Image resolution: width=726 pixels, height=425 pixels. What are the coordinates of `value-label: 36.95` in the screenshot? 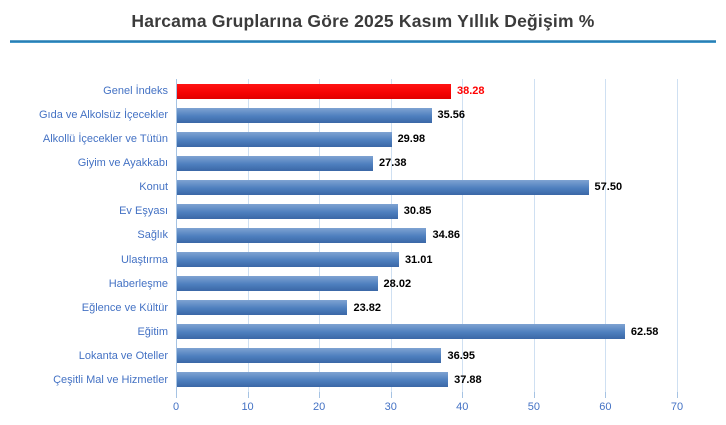 It's located at (461, 355).